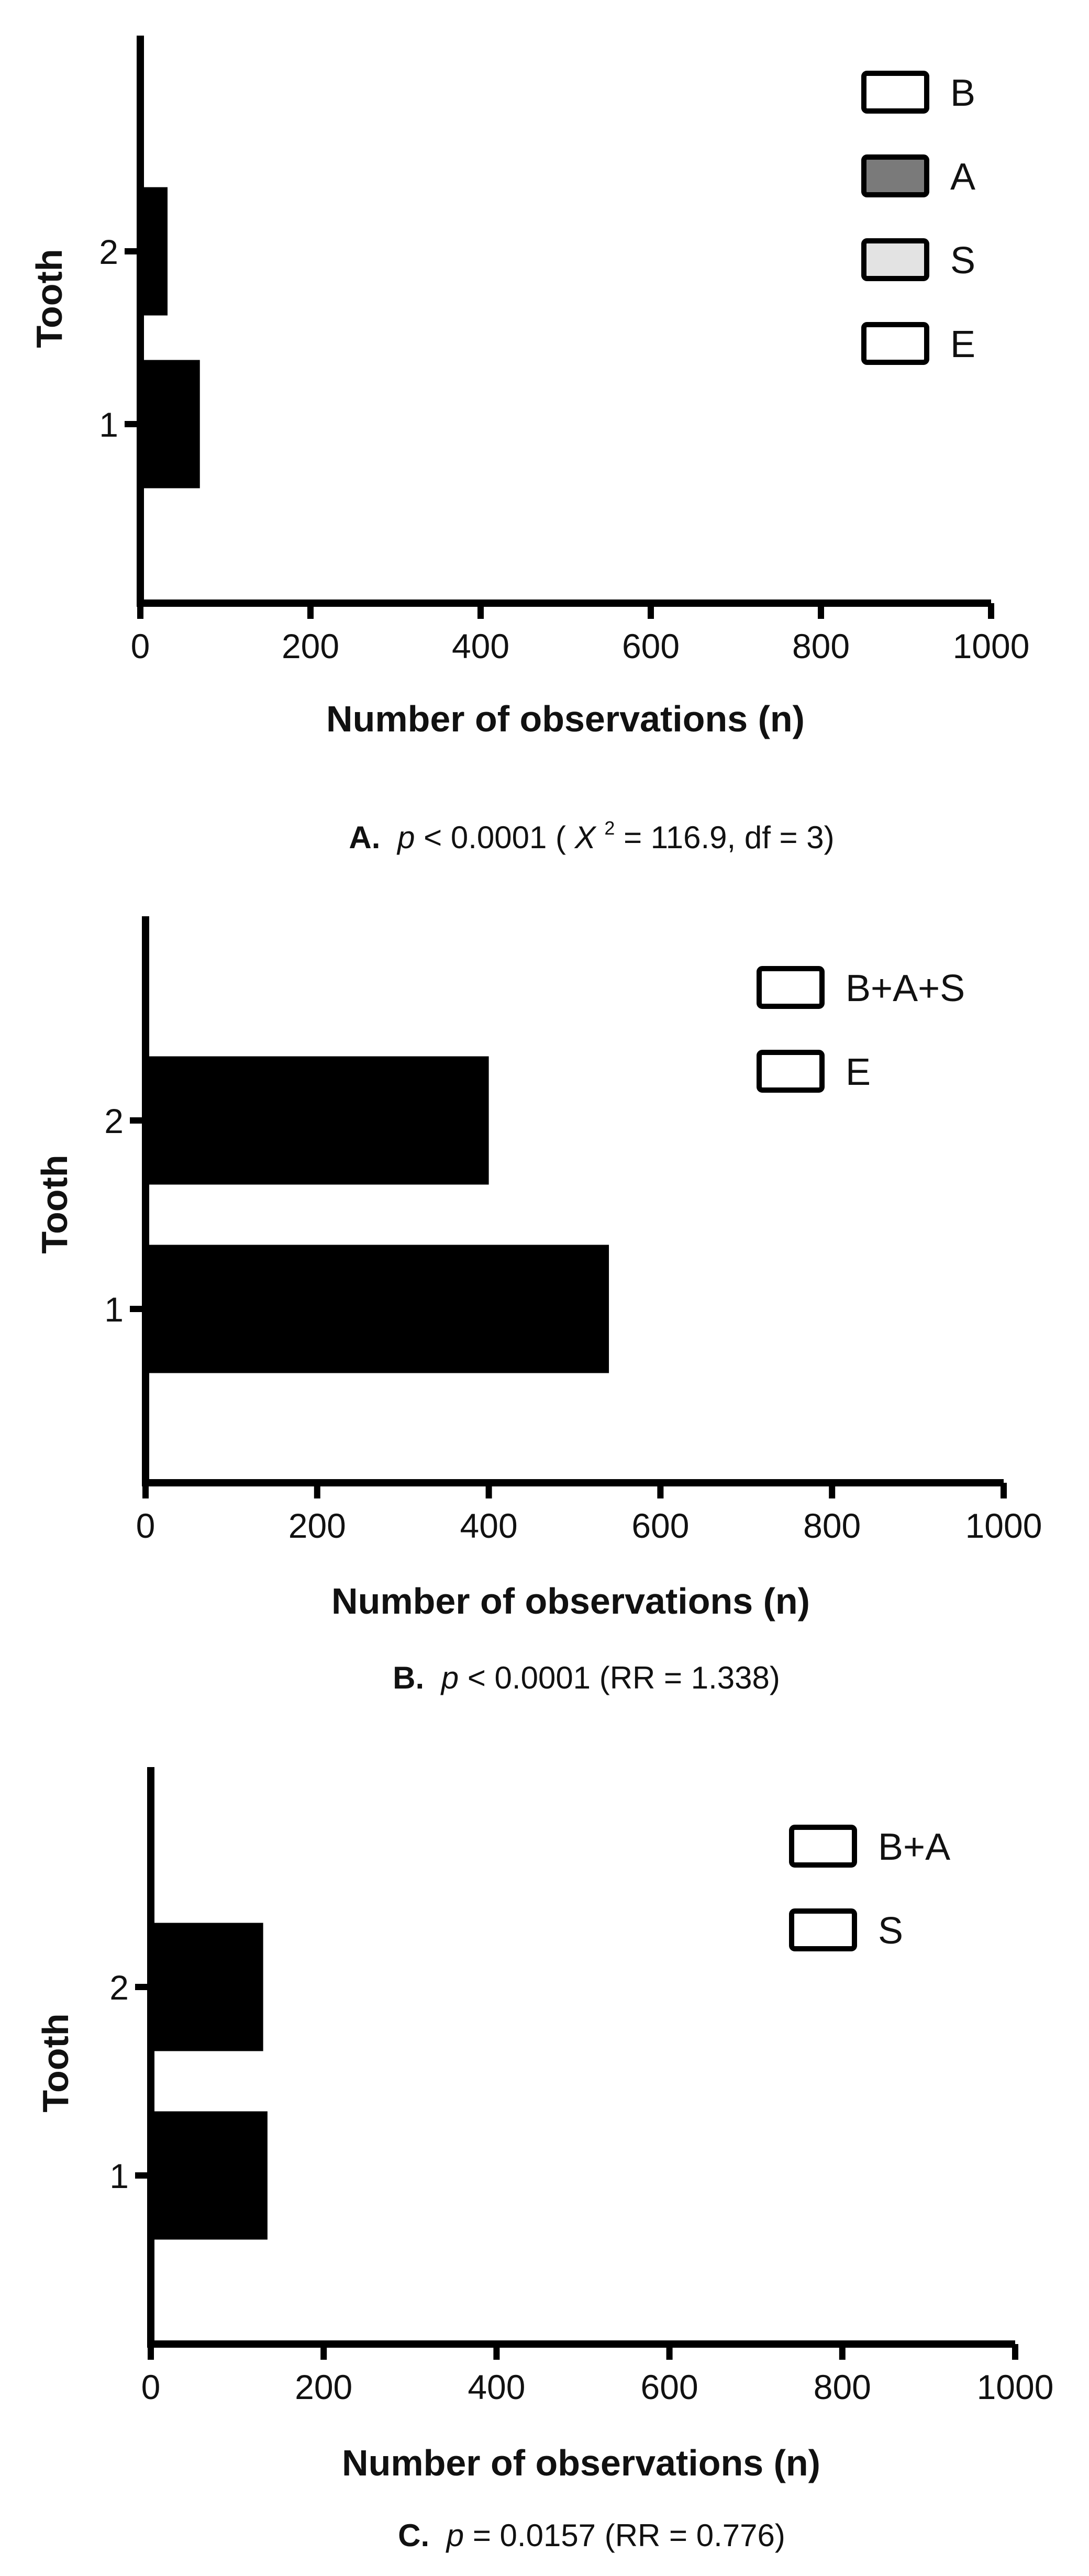  What do you see at coordinates (151, 2387) in the screenshot?
I see `panel-c-x-tick-label-0: 0` at bounding box center [151, 2387].